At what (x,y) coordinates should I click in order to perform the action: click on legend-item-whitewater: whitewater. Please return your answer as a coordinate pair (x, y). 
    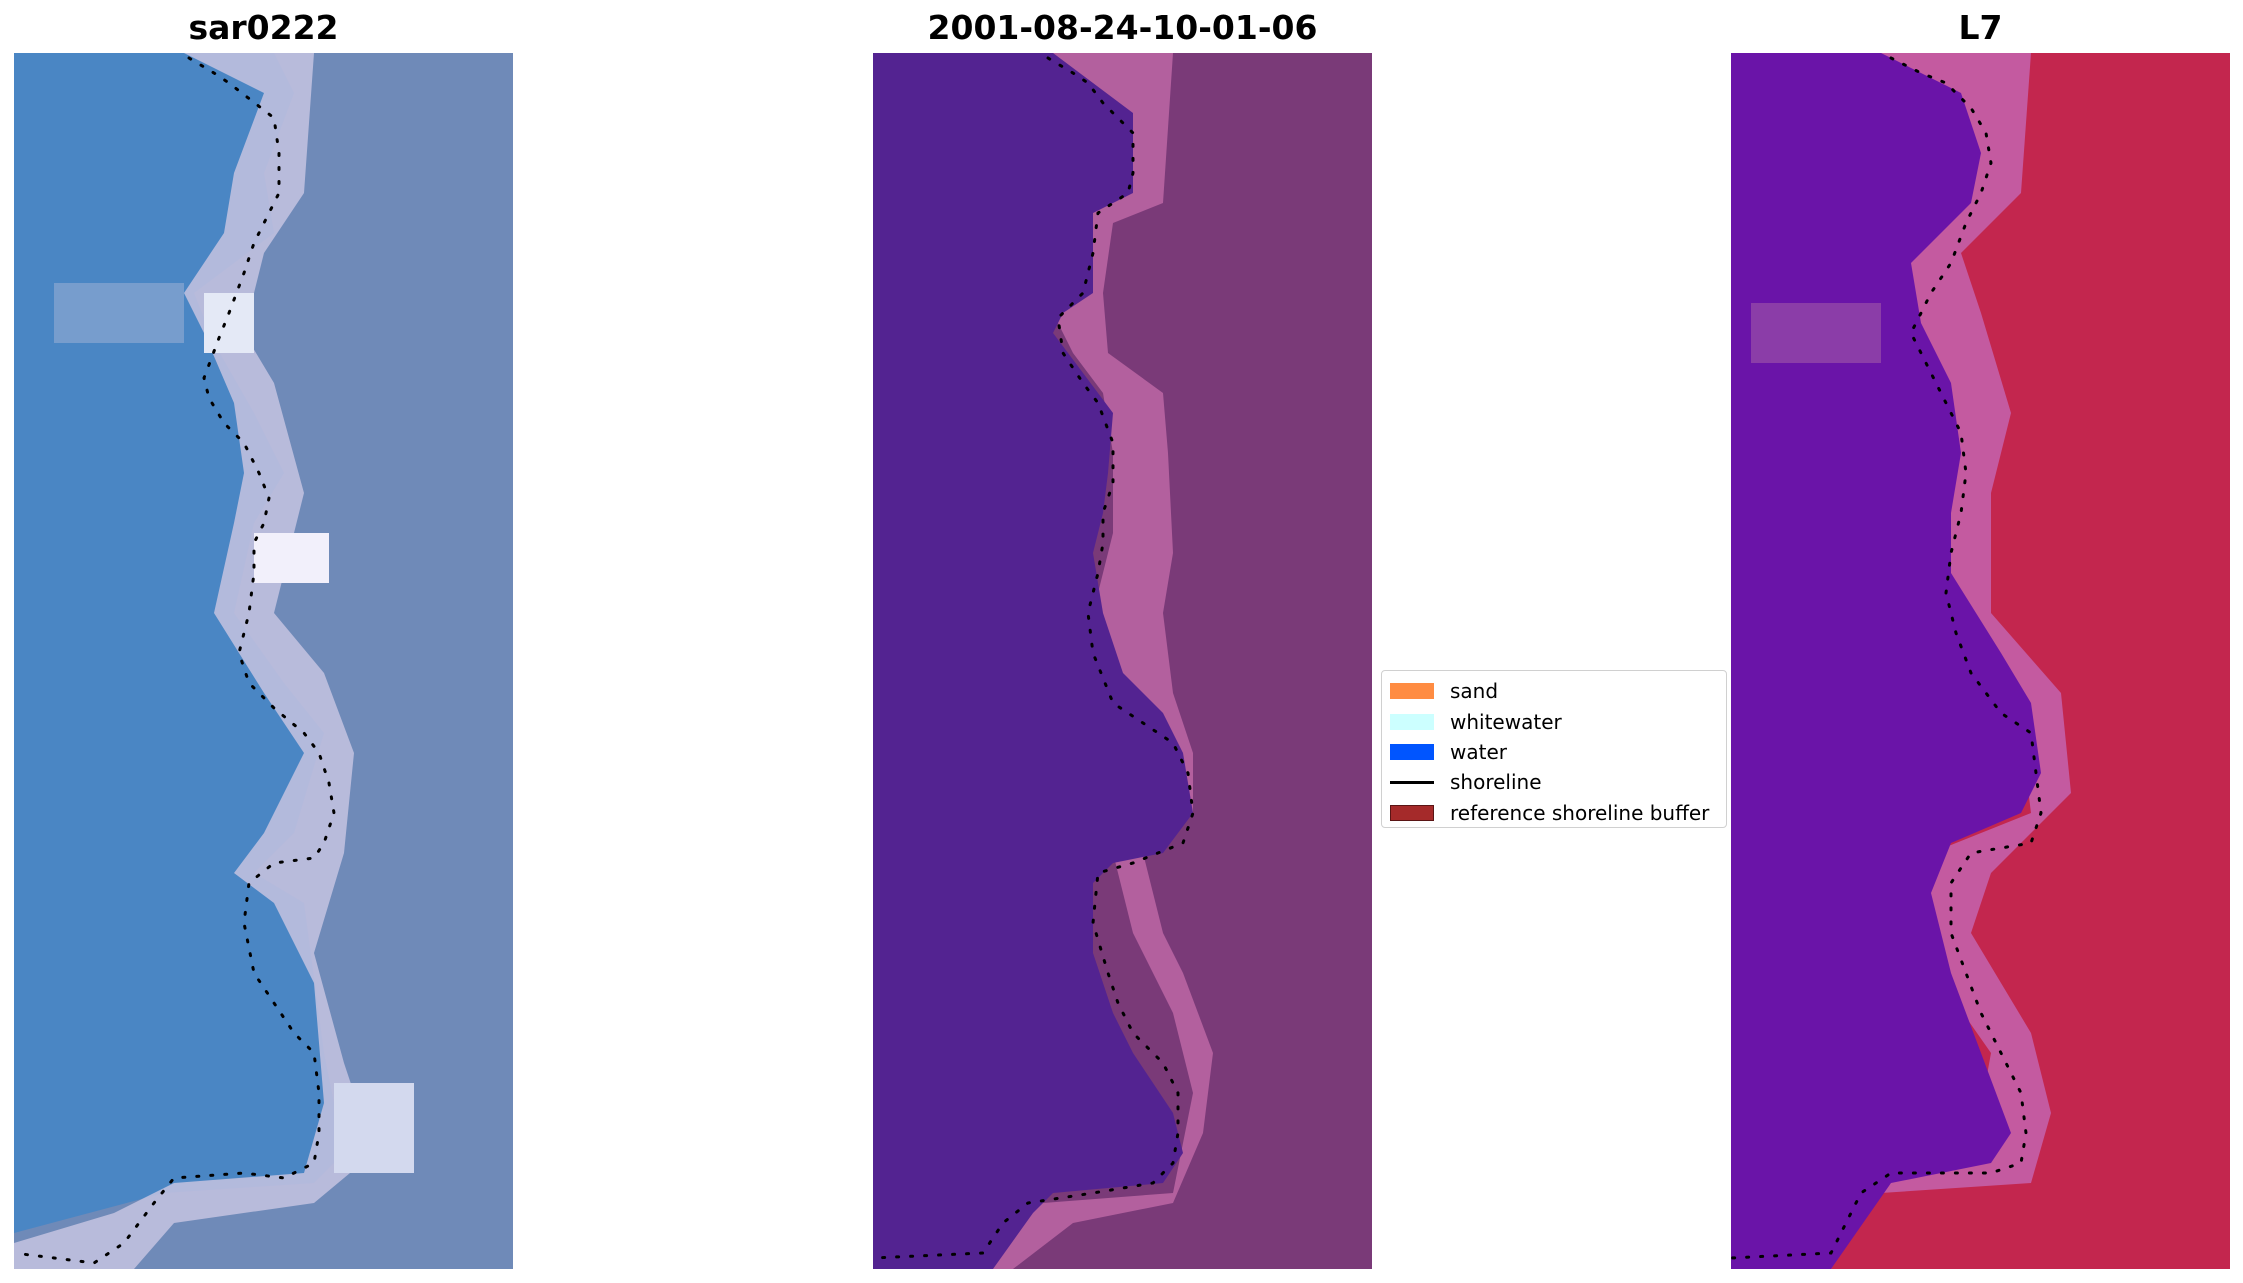
    Looking at the image, I should click on (1558, 721).